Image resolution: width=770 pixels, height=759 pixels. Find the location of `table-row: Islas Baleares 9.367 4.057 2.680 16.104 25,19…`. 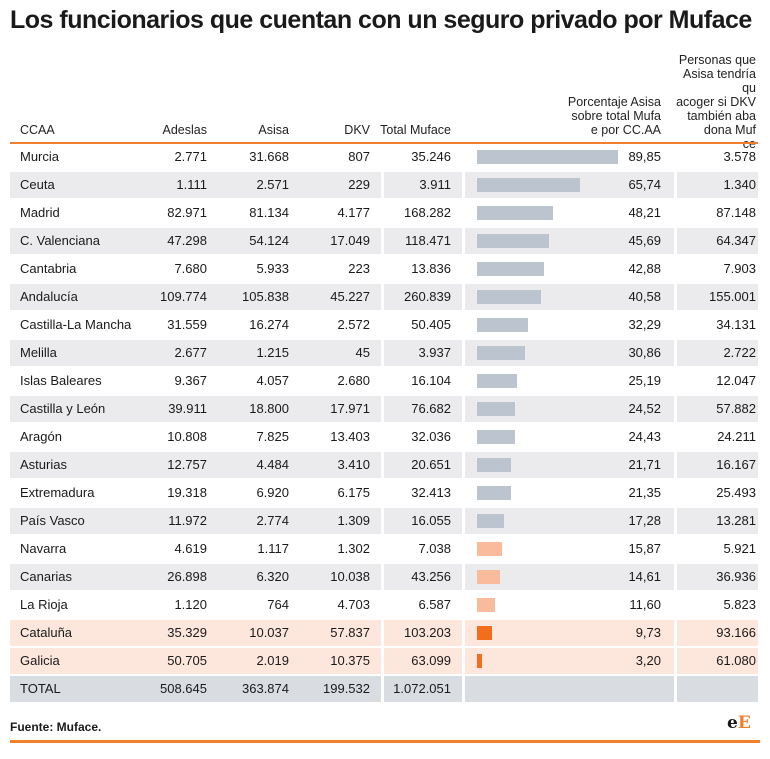

table-row: Islas Baleares 9.367 4.057 2.680 16.104 25,19… is located at coordinates (384, 381).